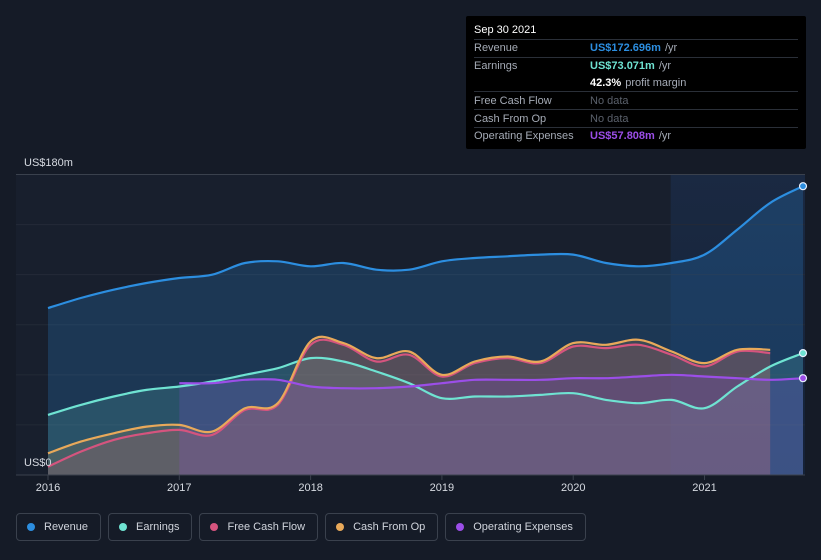 This screenshot has height=560, width=821. I want to click on tooltip-row-label: Revenue, so click(496, 48).